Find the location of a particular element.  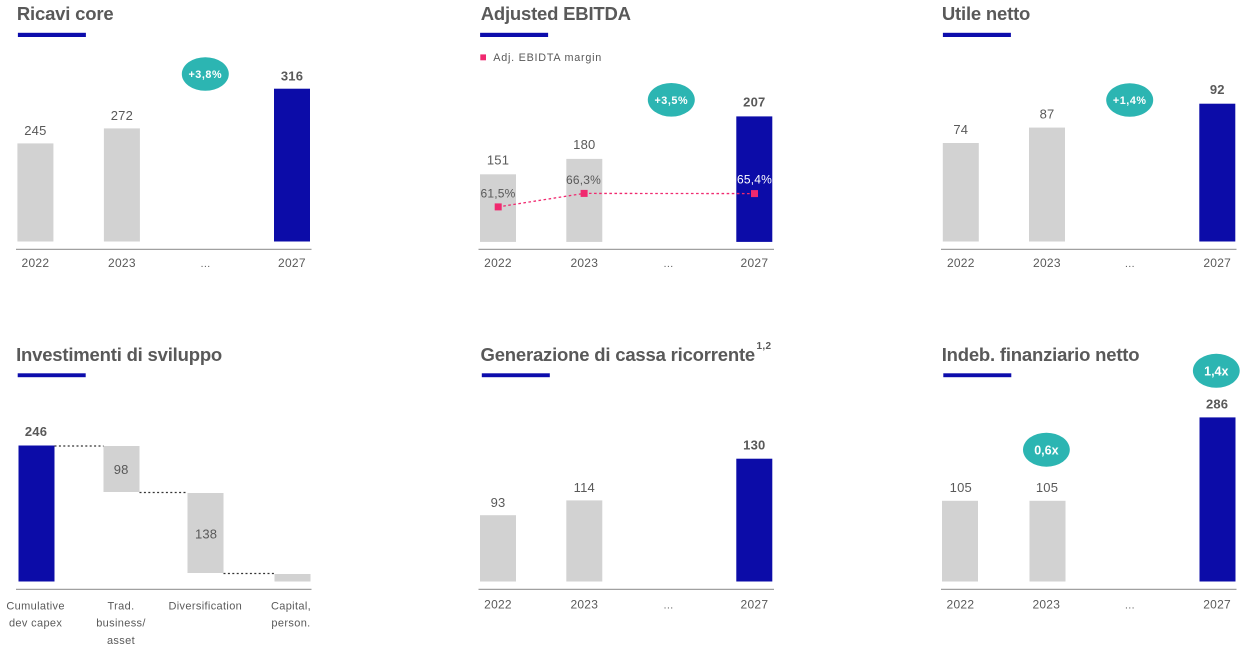

svg-text: asset is located at coordinates (121, 641).